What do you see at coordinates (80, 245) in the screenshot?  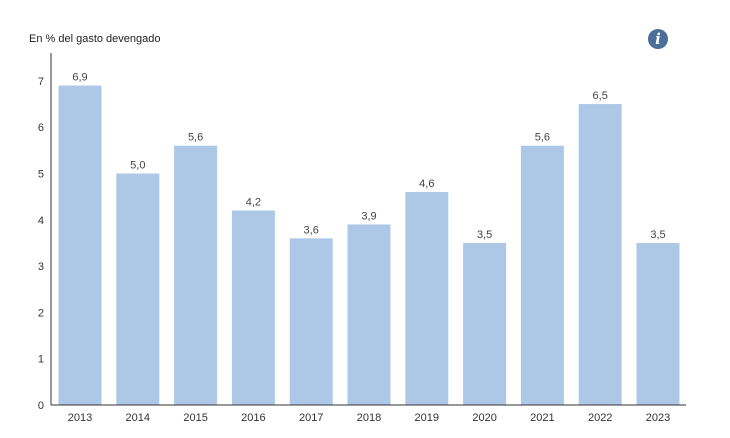 I see `bar-2013` at bounding box center [80, 245].